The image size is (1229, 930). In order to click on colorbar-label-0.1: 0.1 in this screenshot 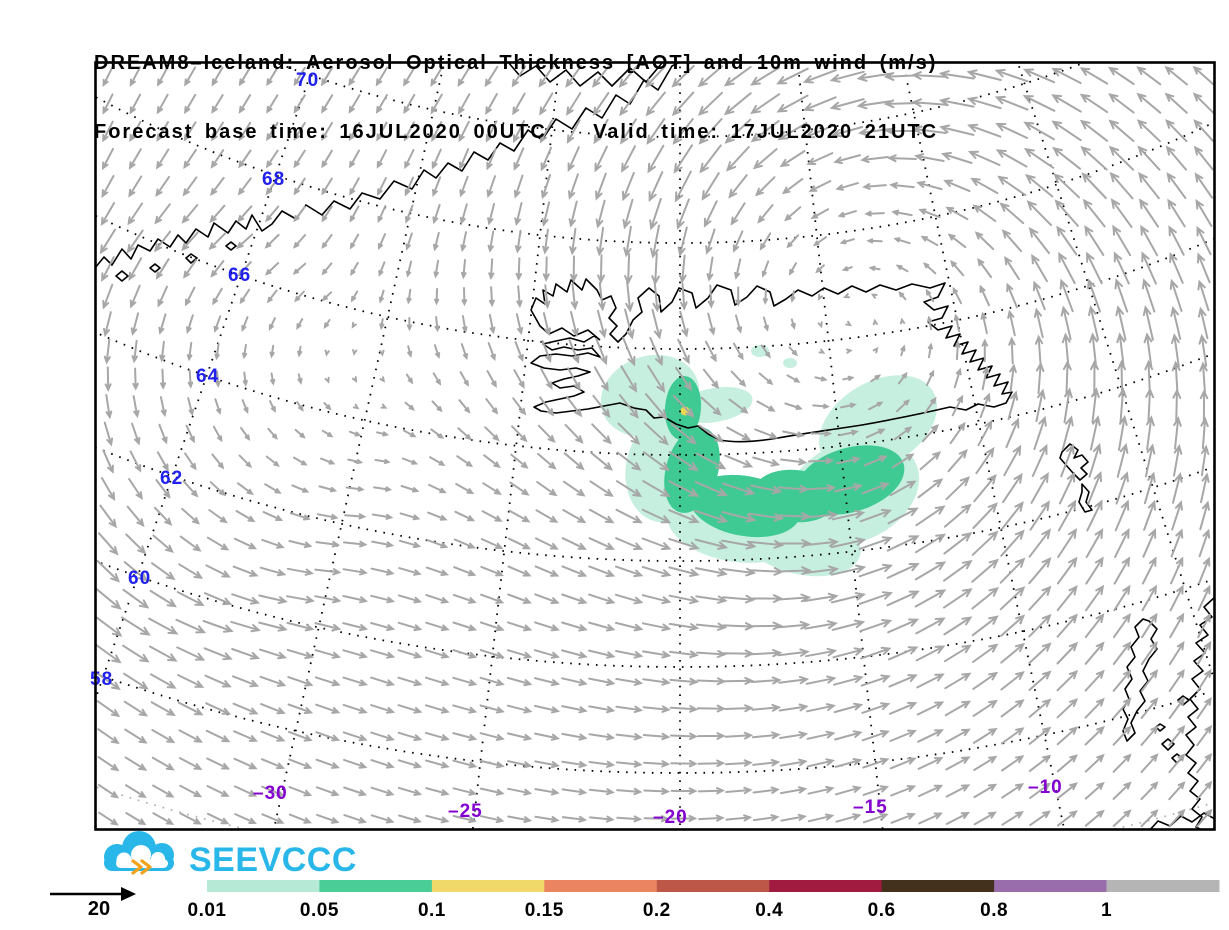, I will do `click(432, 910)`.